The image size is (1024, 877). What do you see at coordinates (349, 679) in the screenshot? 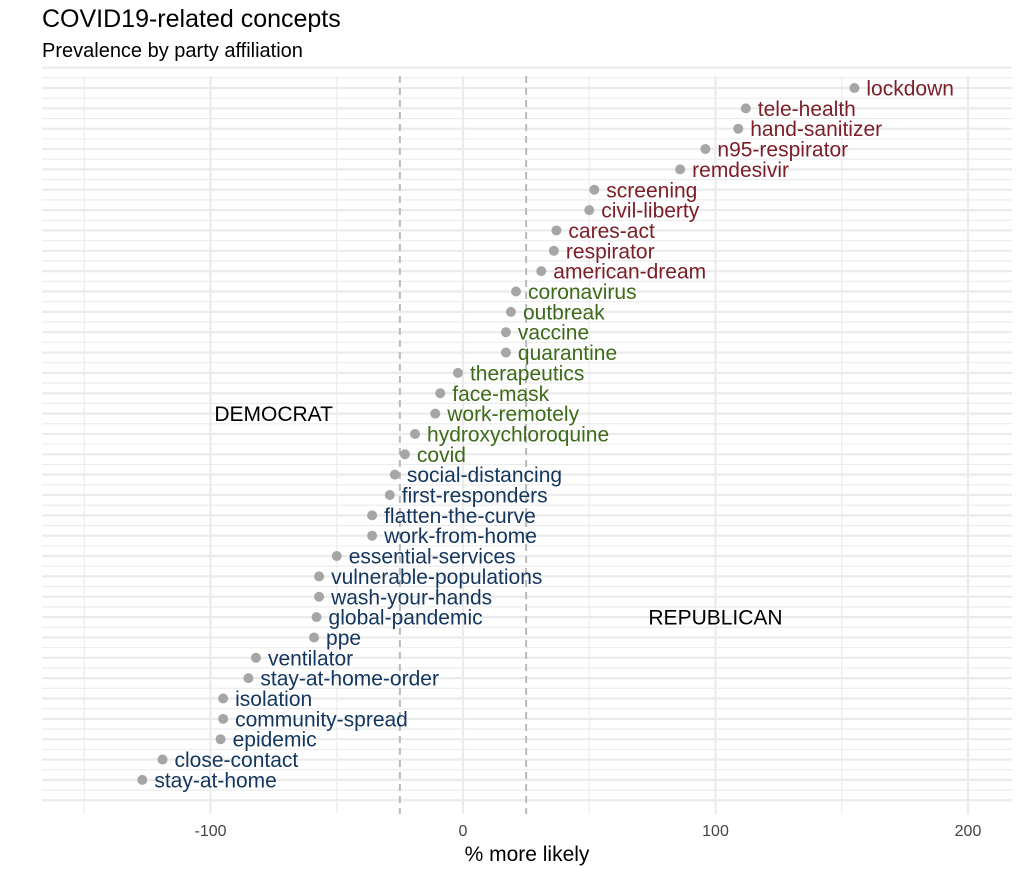
I see `point-label: stay-at-home-order` at bounding box center [349, 679].